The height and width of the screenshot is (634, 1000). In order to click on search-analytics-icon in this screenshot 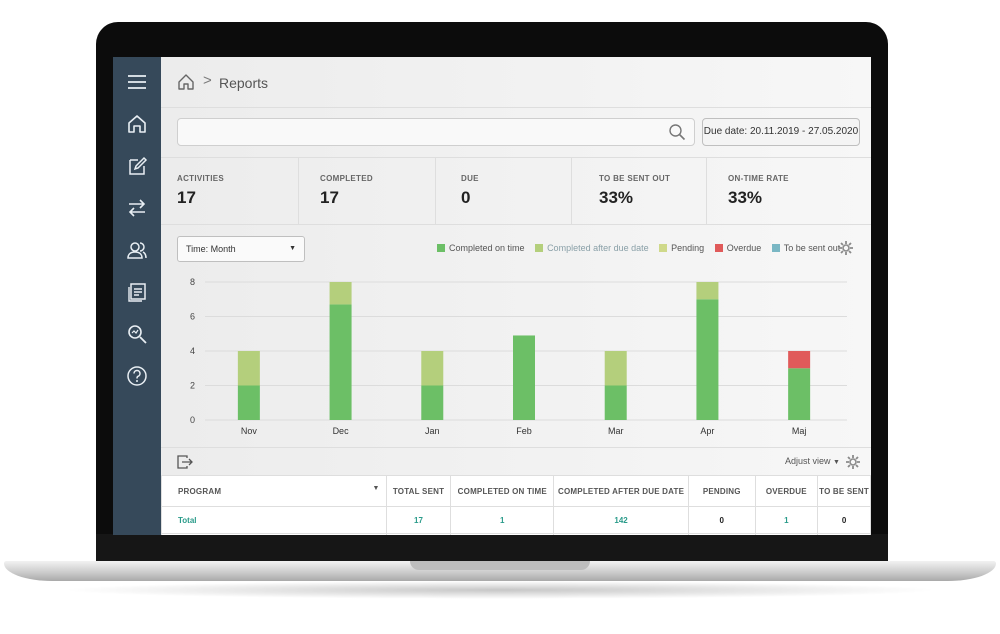, I will do `click(137, 335)`.